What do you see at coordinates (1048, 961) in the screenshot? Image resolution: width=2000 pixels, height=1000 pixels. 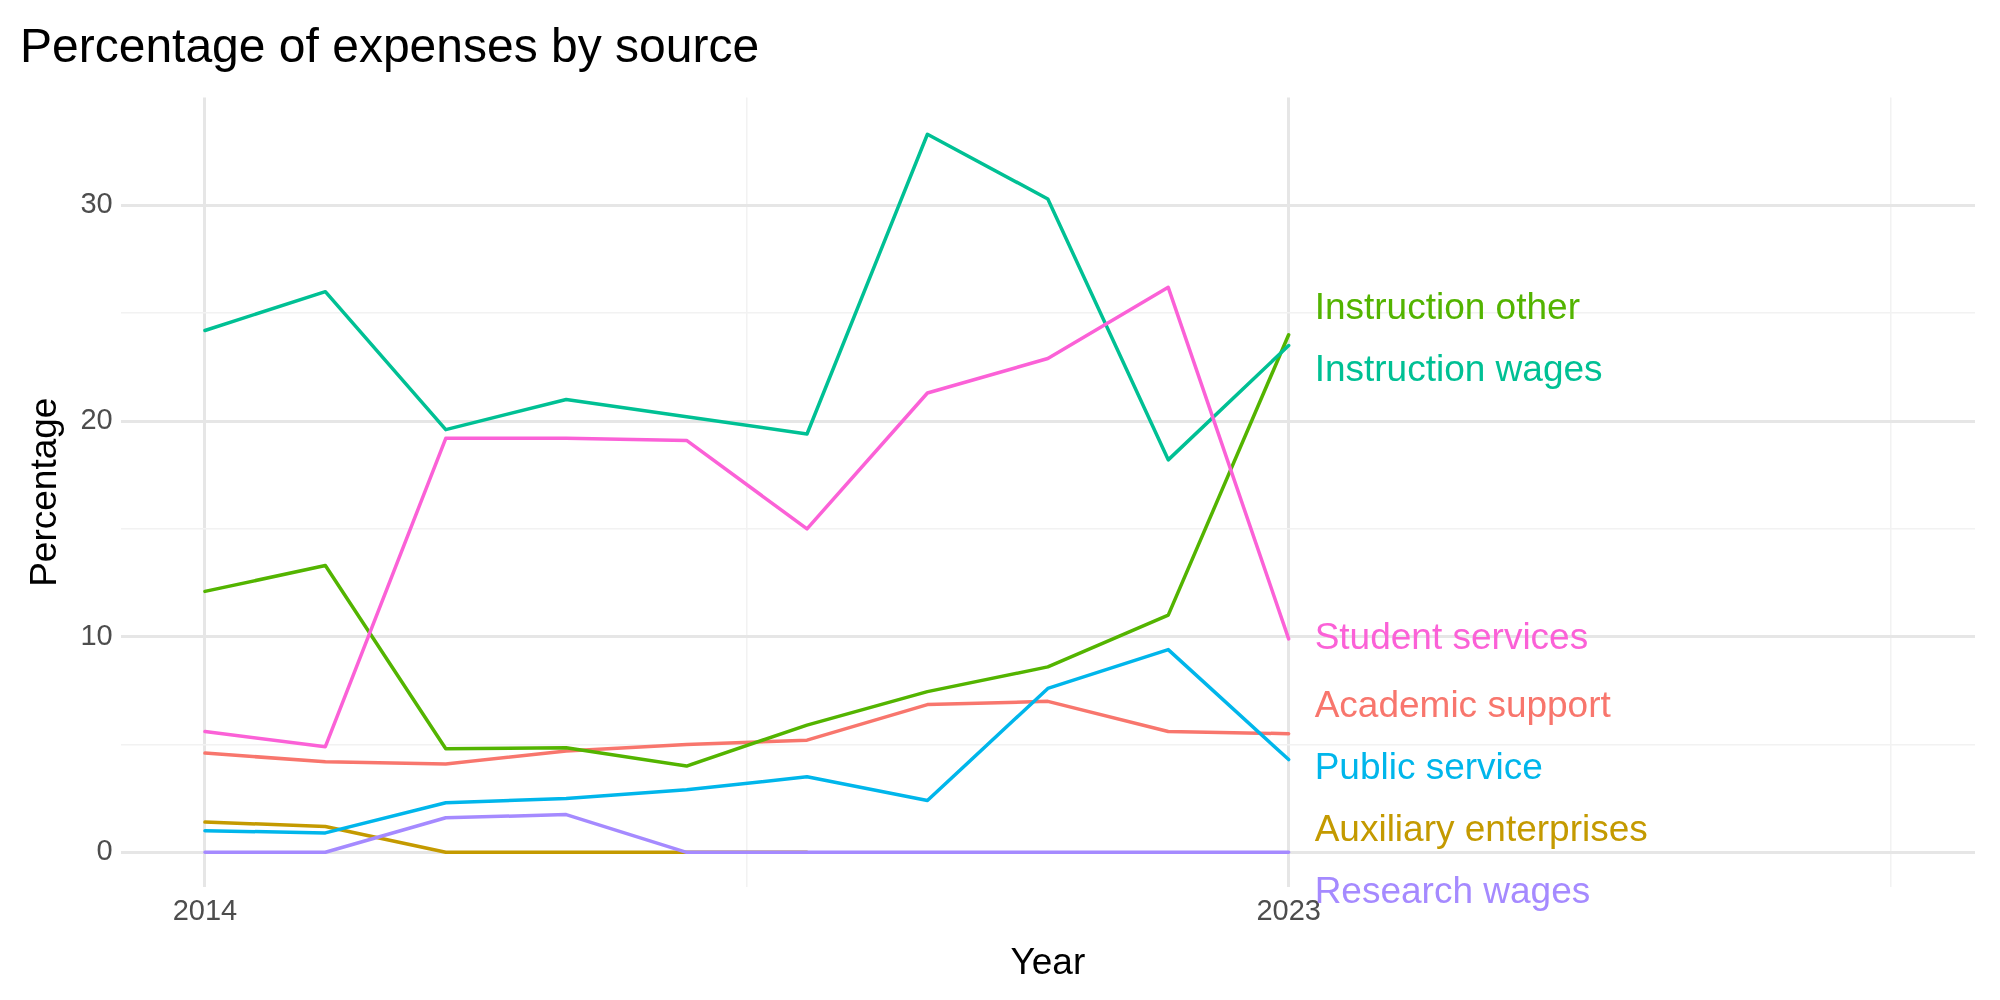 I see `x-axis-title: Year` at bounding box center [1048, 961].